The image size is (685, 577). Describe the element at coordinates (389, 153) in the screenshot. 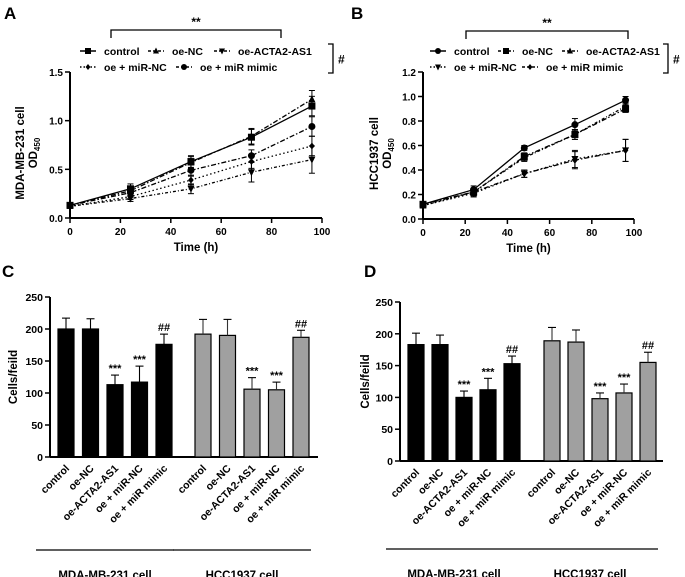

I see `y-axis-title-od: OD450` at that location.